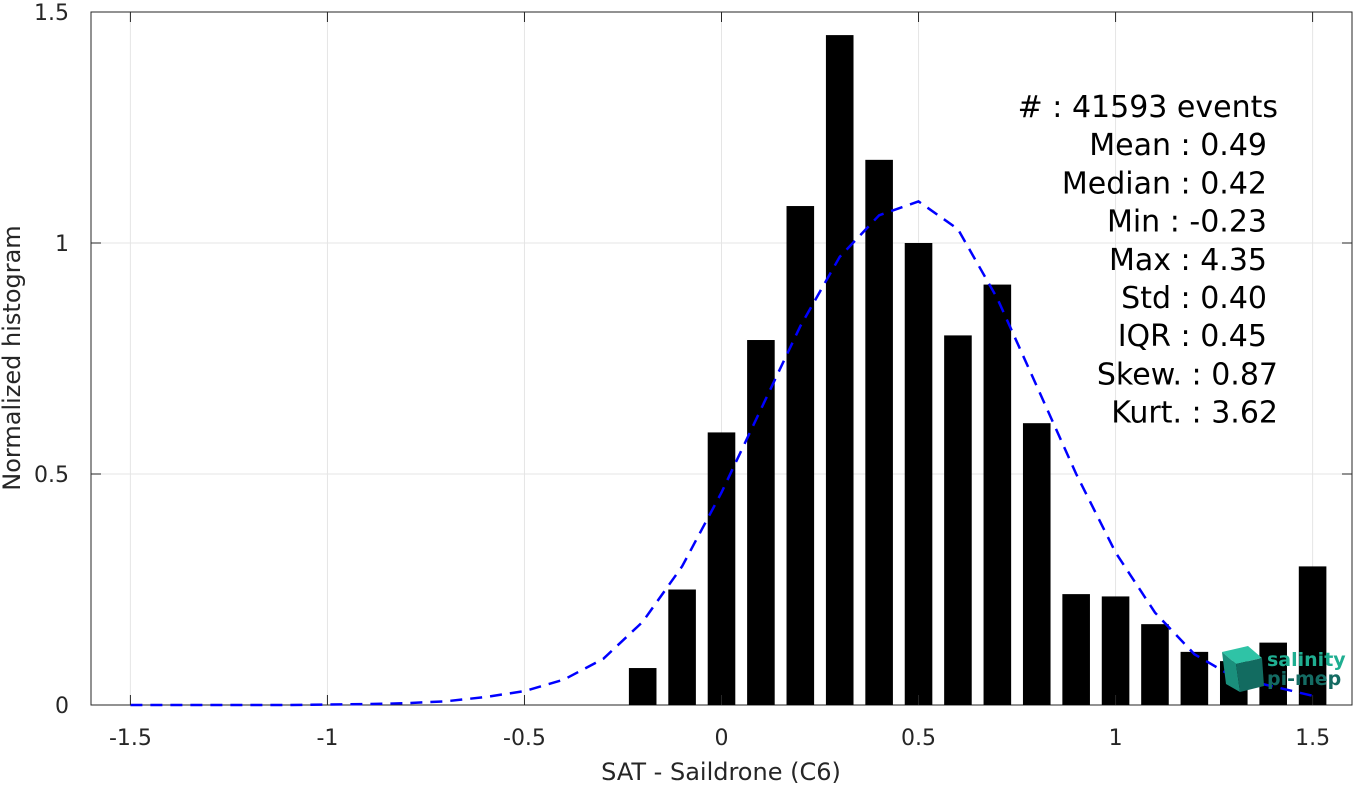 The width and height of the screenshot is (1367, 785). I want to click on x-axis-label: SAT - Saildrone (C6), so click(721, 771).